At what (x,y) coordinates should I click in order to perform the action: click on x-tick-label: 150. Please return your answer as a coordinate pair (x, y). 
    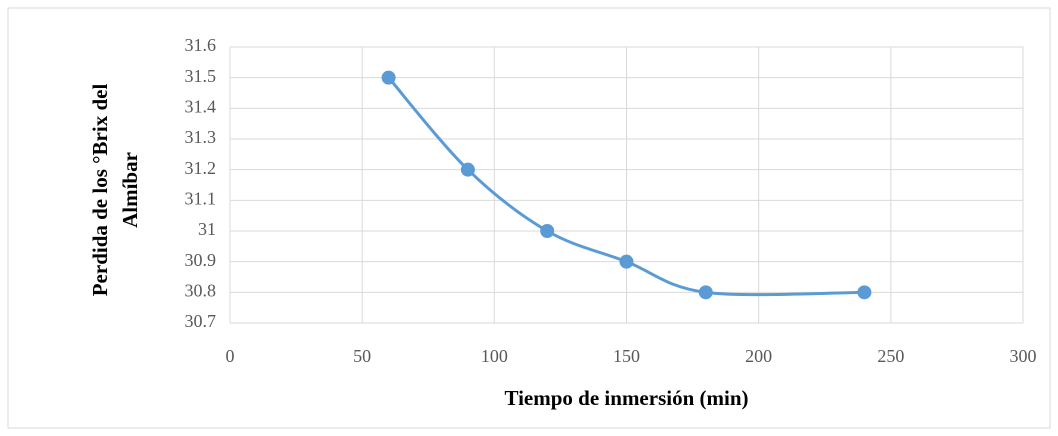
    Looking at the image, I should click on (626, 356).